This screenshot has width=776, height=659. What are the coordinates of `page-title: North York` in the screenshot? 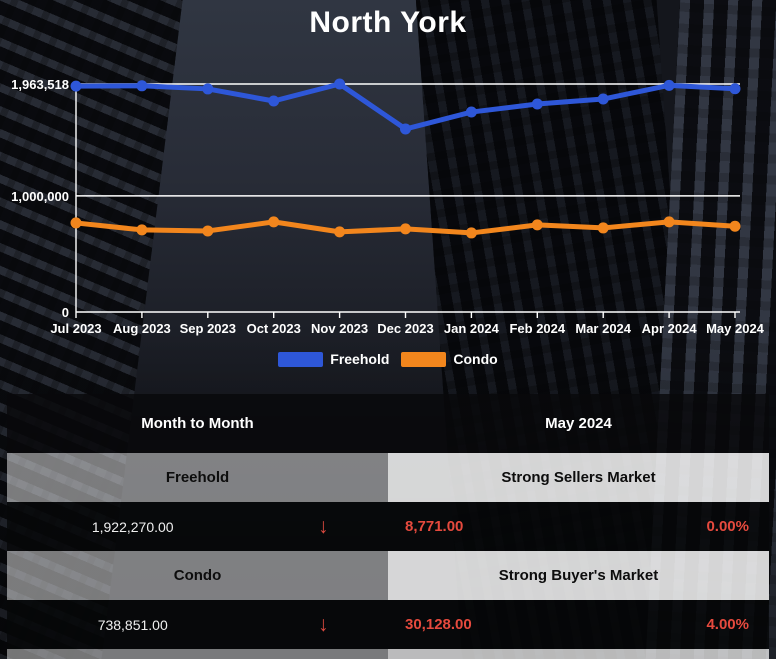 It's located at (388, 22).